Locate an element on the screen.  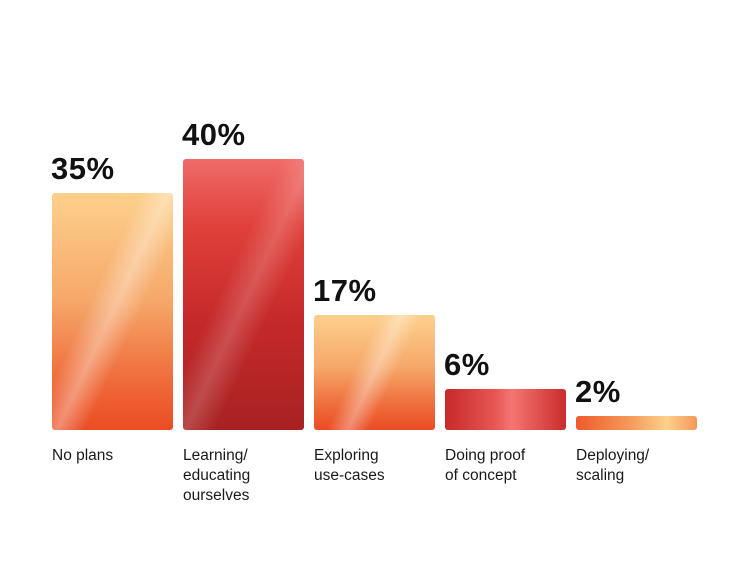
category-label-2: Exploring use-cases is located at coordinates (375, 466).